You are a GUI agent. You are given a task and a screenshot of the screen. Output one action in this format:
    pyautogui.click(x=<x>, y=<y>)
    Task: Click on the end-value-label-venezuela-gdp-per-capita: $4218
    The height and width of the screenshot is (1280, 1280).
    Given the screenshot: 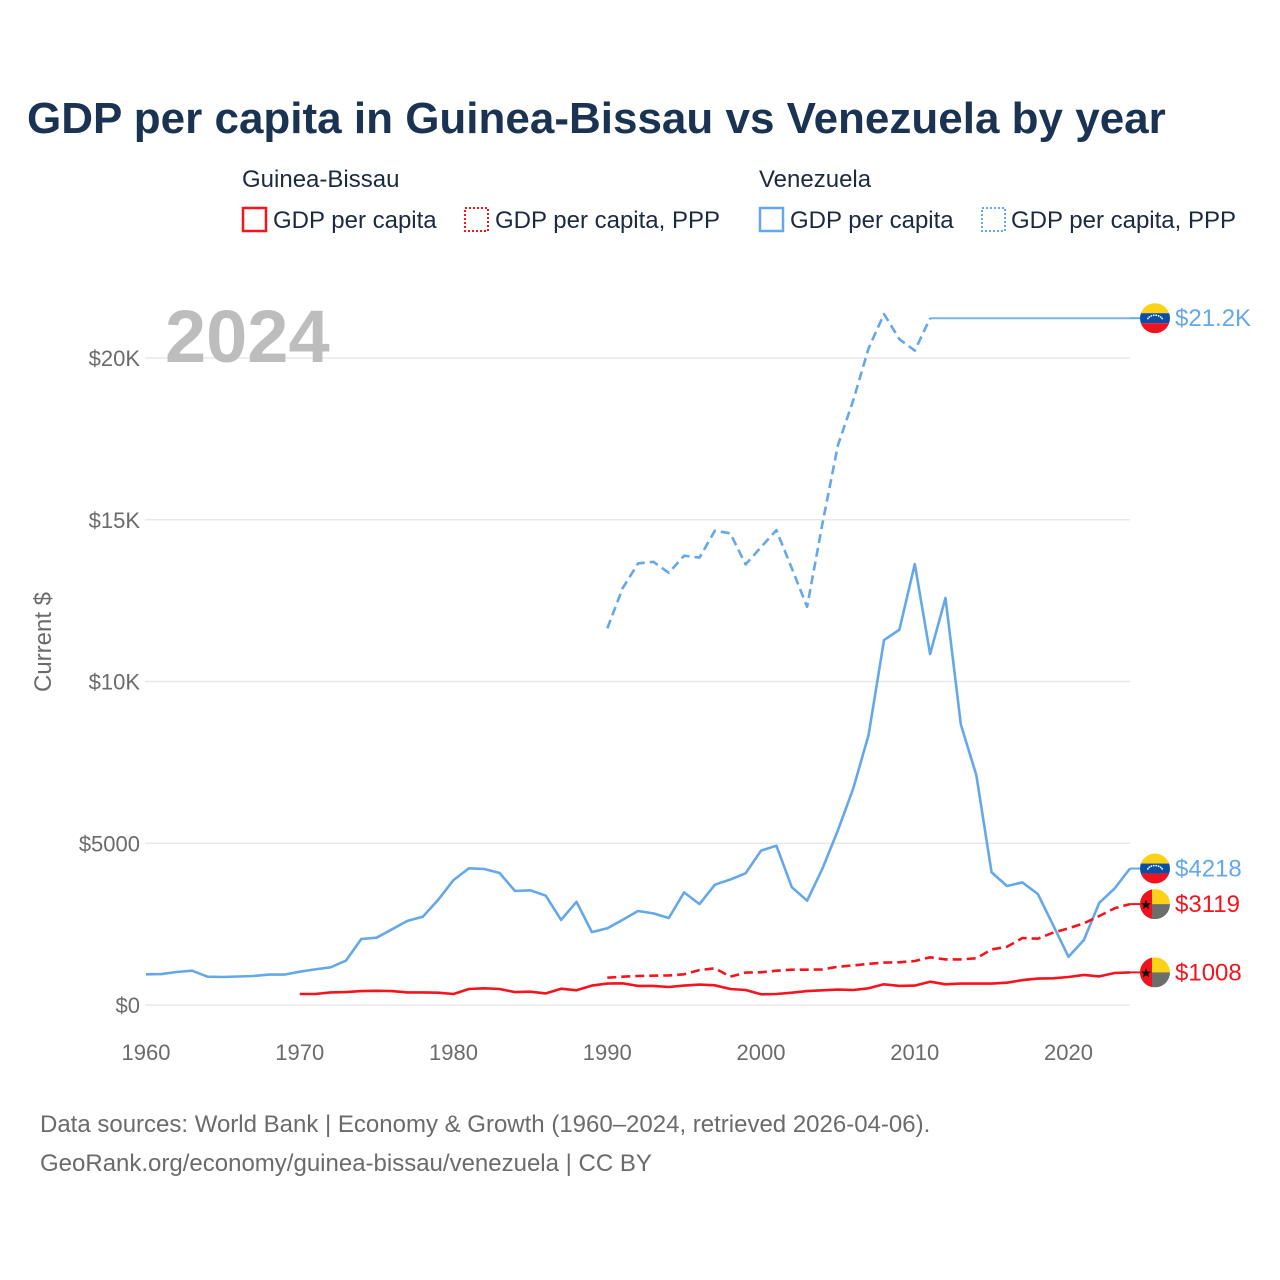 What is the action you would take?
    pyautogui.click(x=1208, y=869)
    